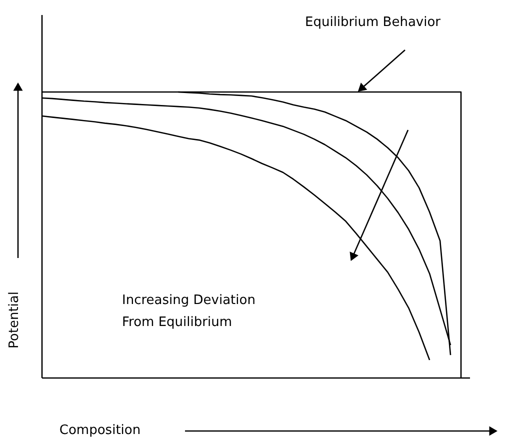 The width and height of the screenshot is (525, 441). I want to click on y-axis-title: Potential, so click(14, 320).